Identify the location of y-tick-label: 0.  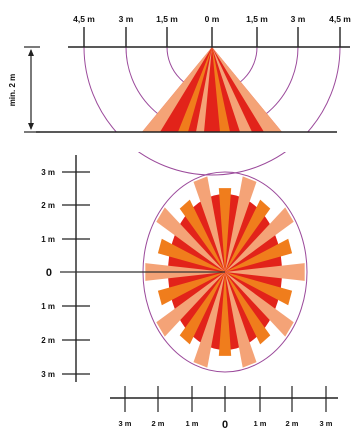
(49, 273).